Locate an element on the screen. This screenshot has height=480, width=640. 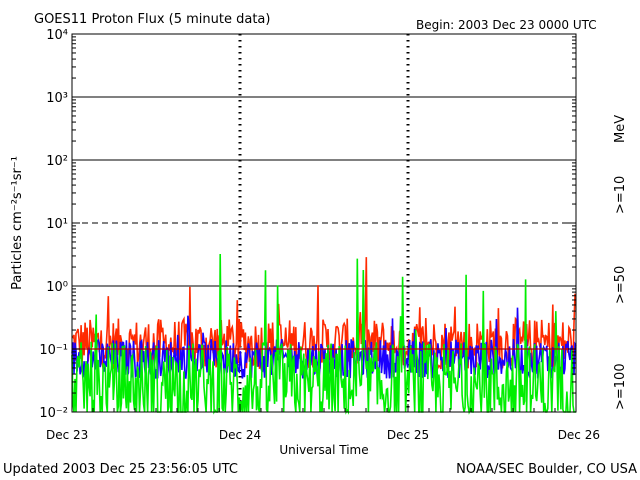
y-tick-label: 10² is located at coordinates (57, 161).